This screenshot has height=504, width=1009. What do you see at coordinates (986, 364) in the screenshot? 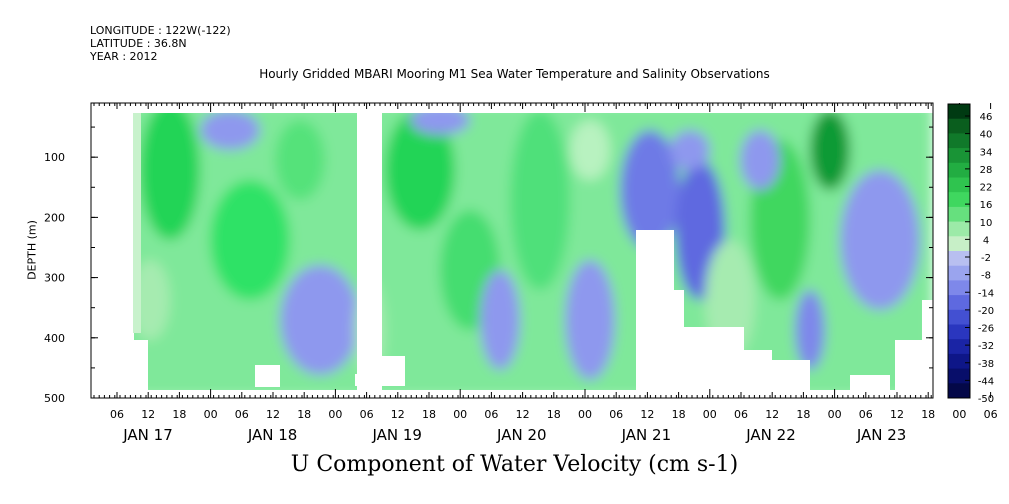
I see `colorbar-label: -38` at bounding box center [986, 364].